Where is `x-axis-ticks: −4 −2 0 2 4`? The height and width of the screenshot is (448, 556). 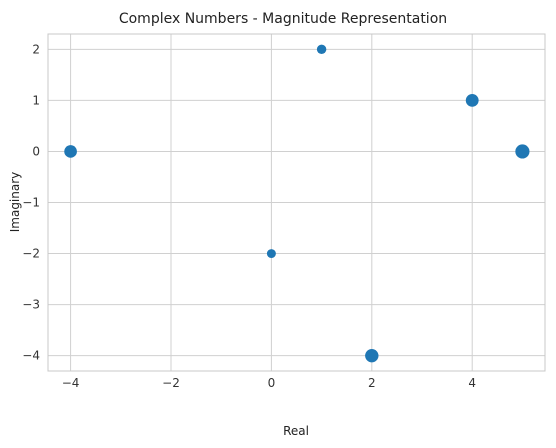 x-axis-ticks: −4 −2 0 2 4 is located at coordinates (269, 383).